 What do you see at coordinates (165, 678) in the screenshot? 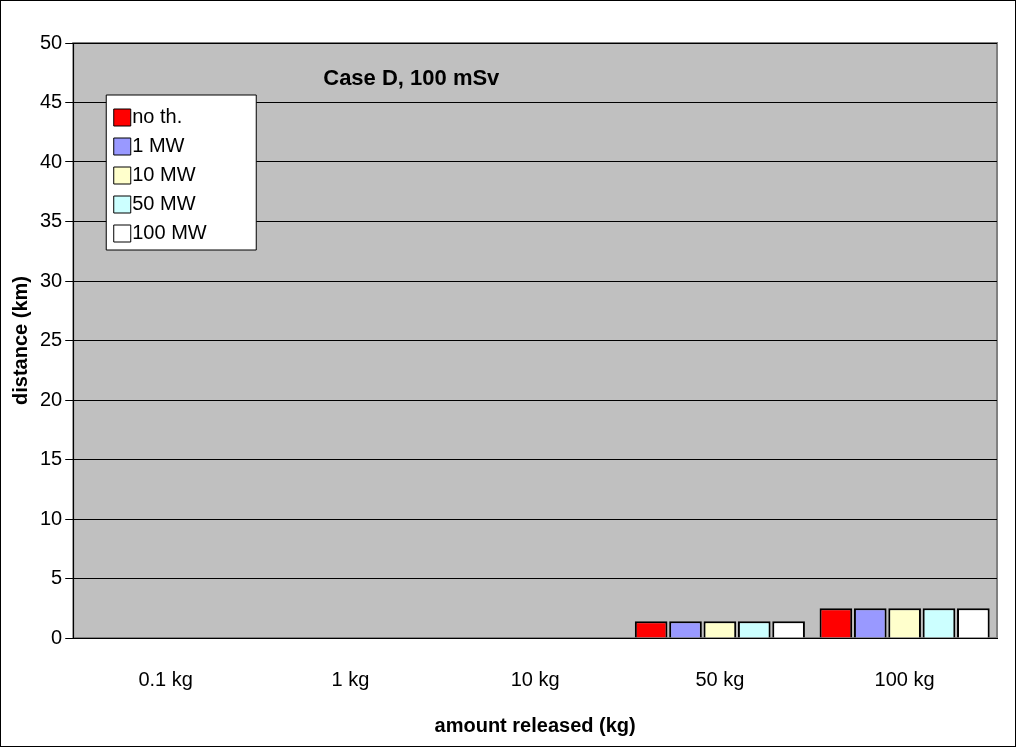
I see `x-tick-label: 0.1 kg` at bounding box center [165, 678].